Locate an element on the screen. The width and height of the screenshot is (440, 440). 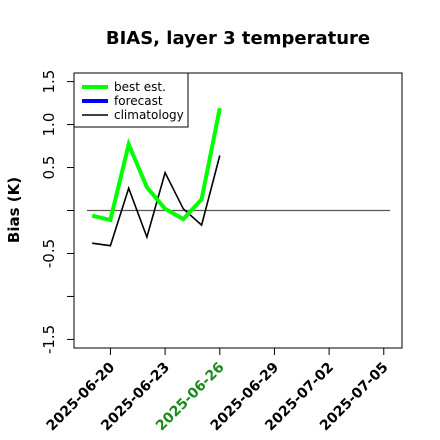
legend-label: climatology is located at coordinates (149, 115).